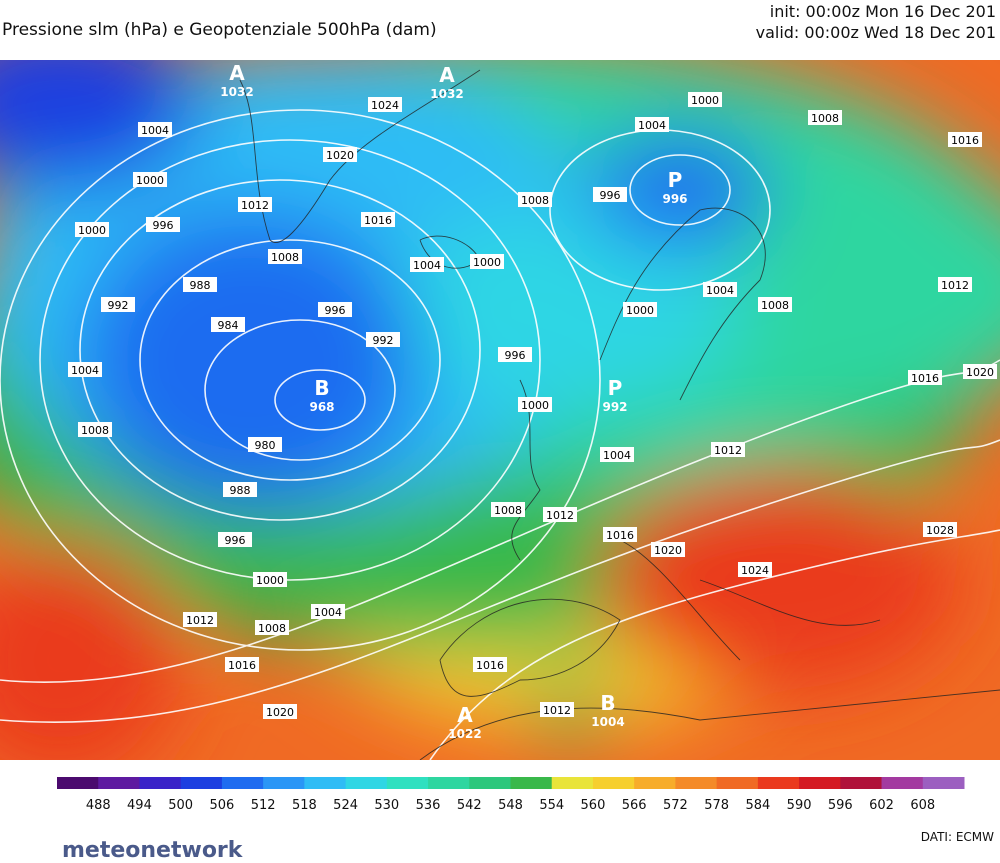 This screenshot has width=1000, height=863. Describe the element at coordinates (345, 805) in the screenshot. I see `colorbar-label: 524` at that location.